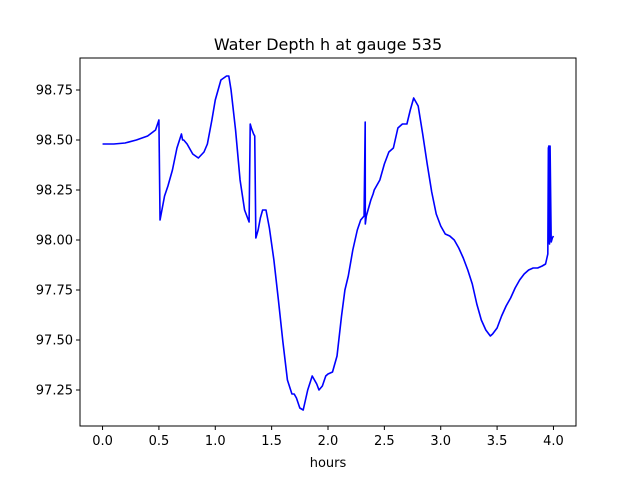  I want to click on x-tick-label: 2.0, so click(328, 441).